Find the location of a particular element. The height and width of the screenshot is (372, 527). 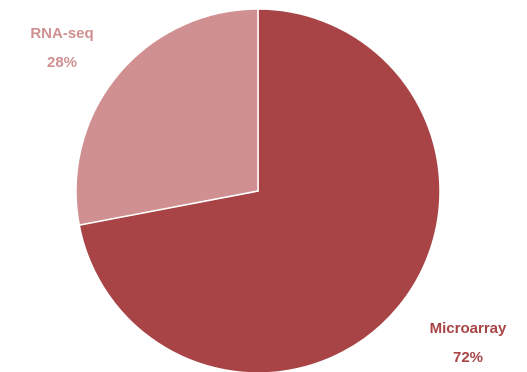

slice-label-microarray-value: 72% is located at coordinates (468, 357).